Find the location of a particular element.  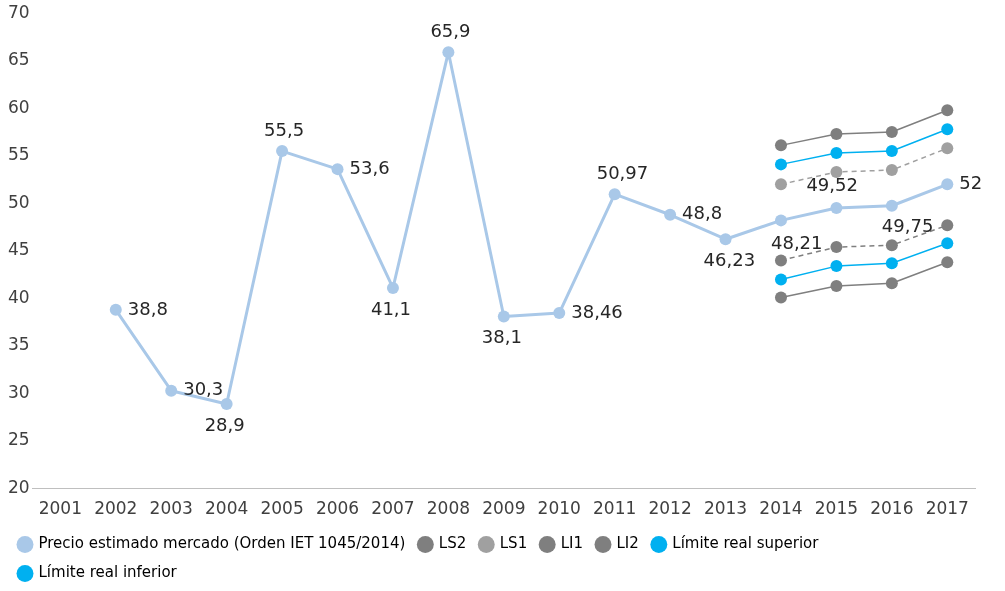

data-label: 49,75 is located at coordinates (907, 226).